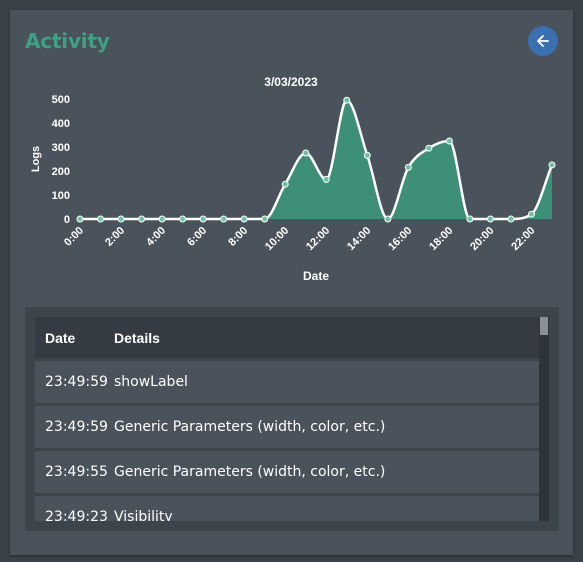  What do you see at coordinates (61, 124) in the screenshot?
I see `y-tick-label: 400` at bounding box center [61, 124].